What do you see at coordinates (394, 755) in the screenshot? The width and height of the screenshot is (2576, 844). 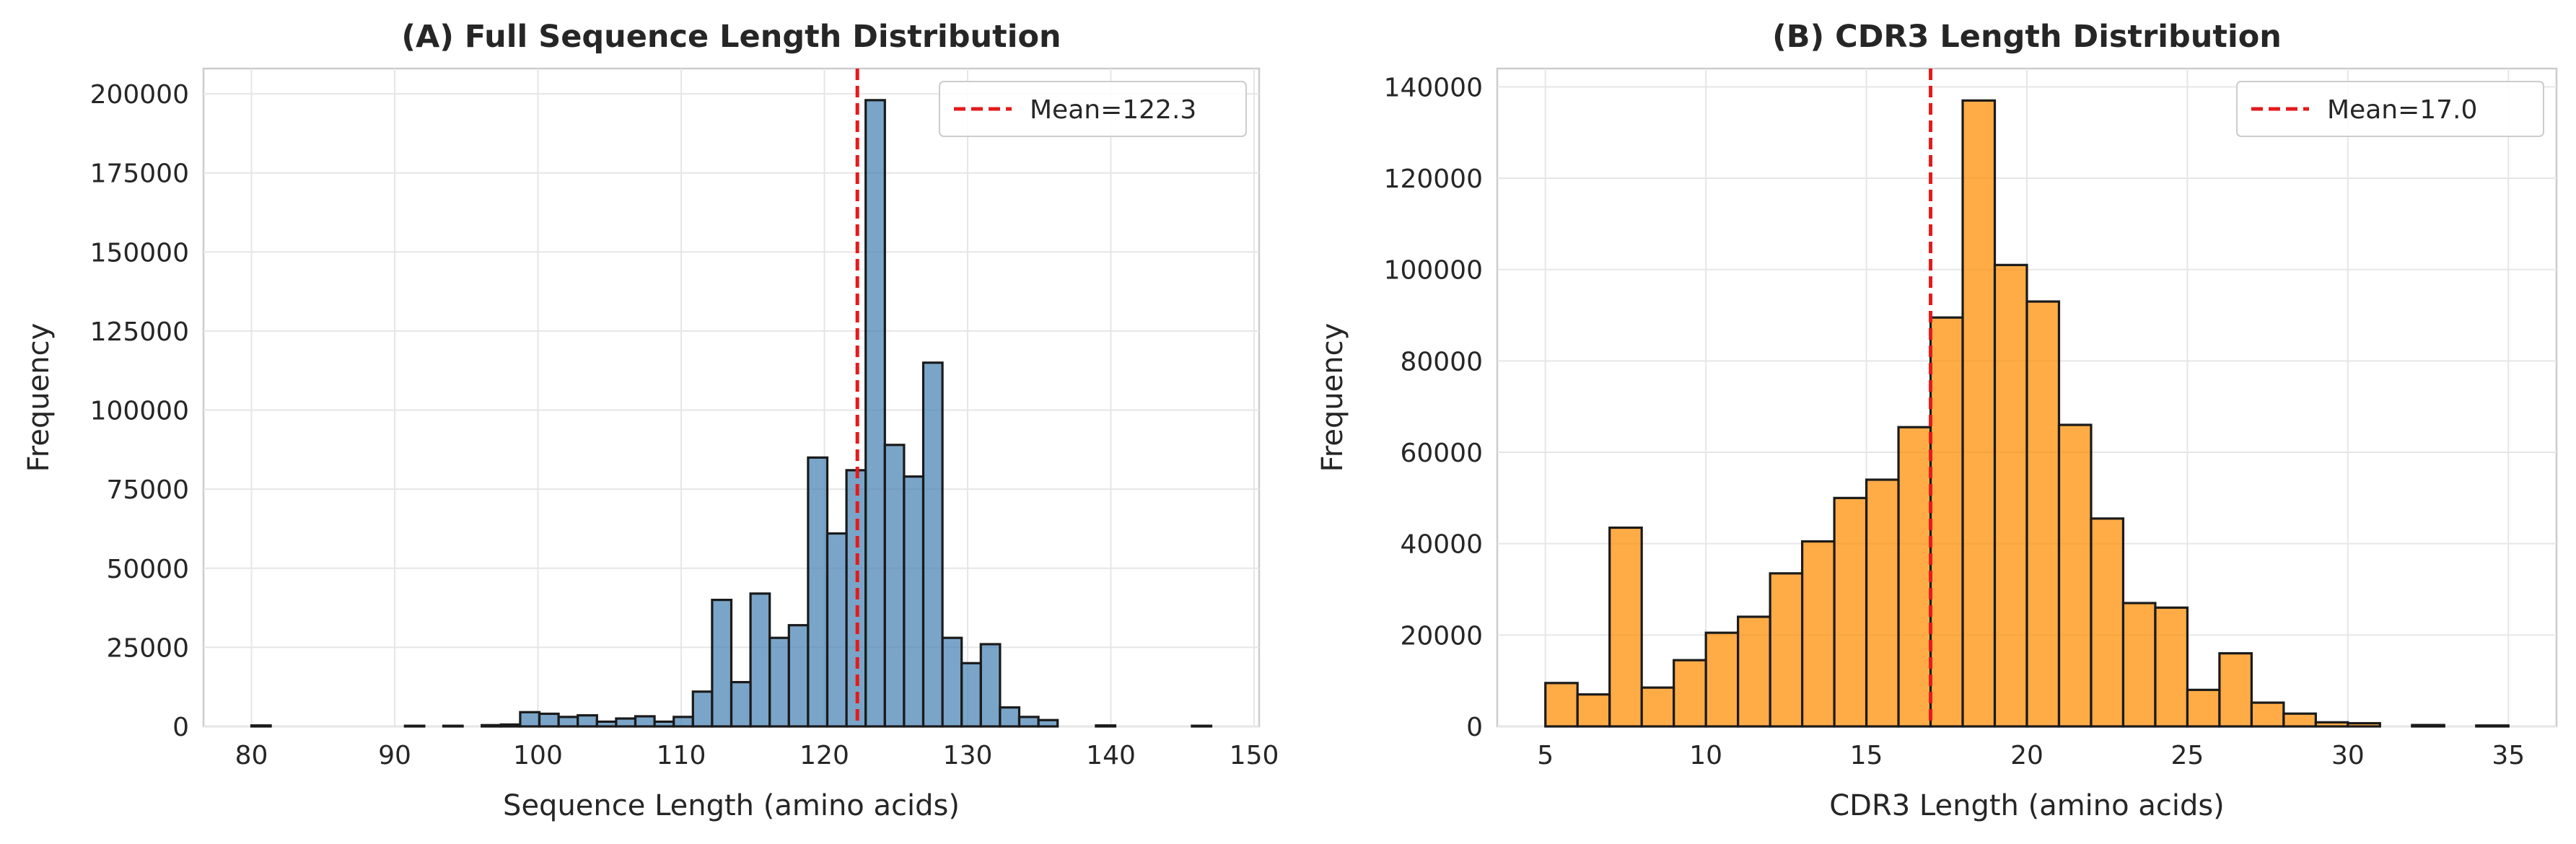 I see `x-tick-label: 90` at bounding box center [394, 755].